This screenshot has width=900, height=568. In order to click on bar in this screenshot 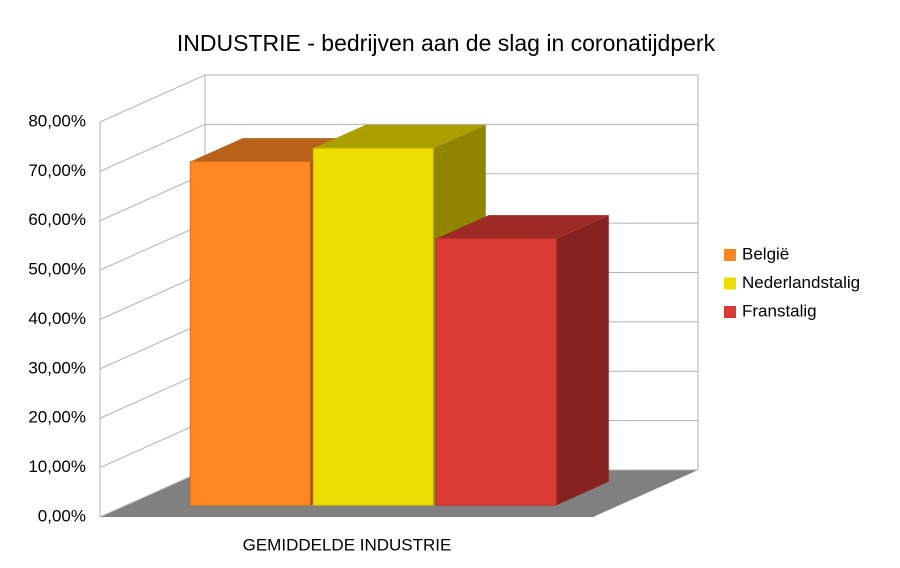, I will do `click(522, 360)`.